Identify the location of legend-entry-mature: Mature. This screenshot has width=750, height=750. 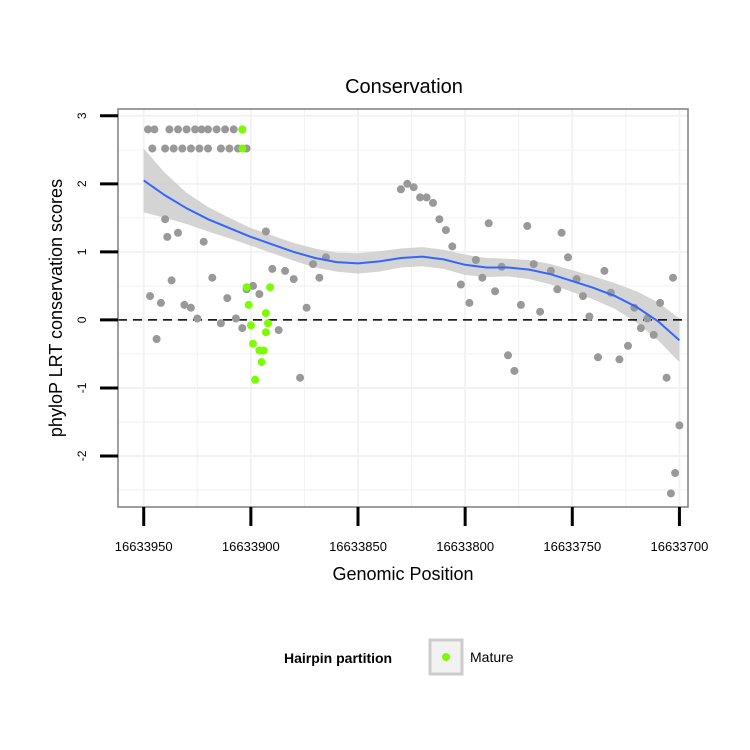
(492, 657).